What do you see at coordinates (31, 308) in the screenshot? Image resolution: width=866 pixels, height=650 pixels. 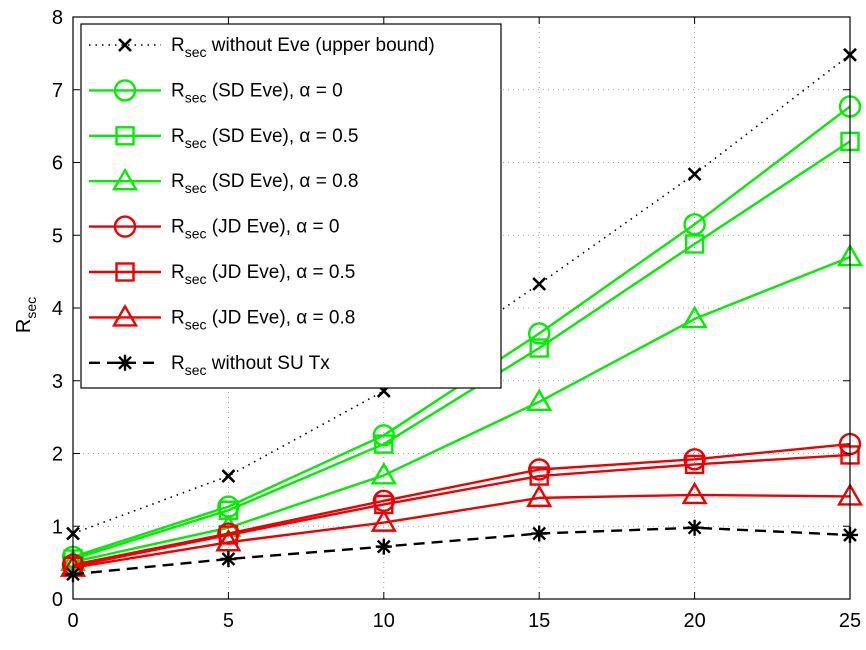 I see `y-axis-label-sub: sec` at bounding box center [31, 308].